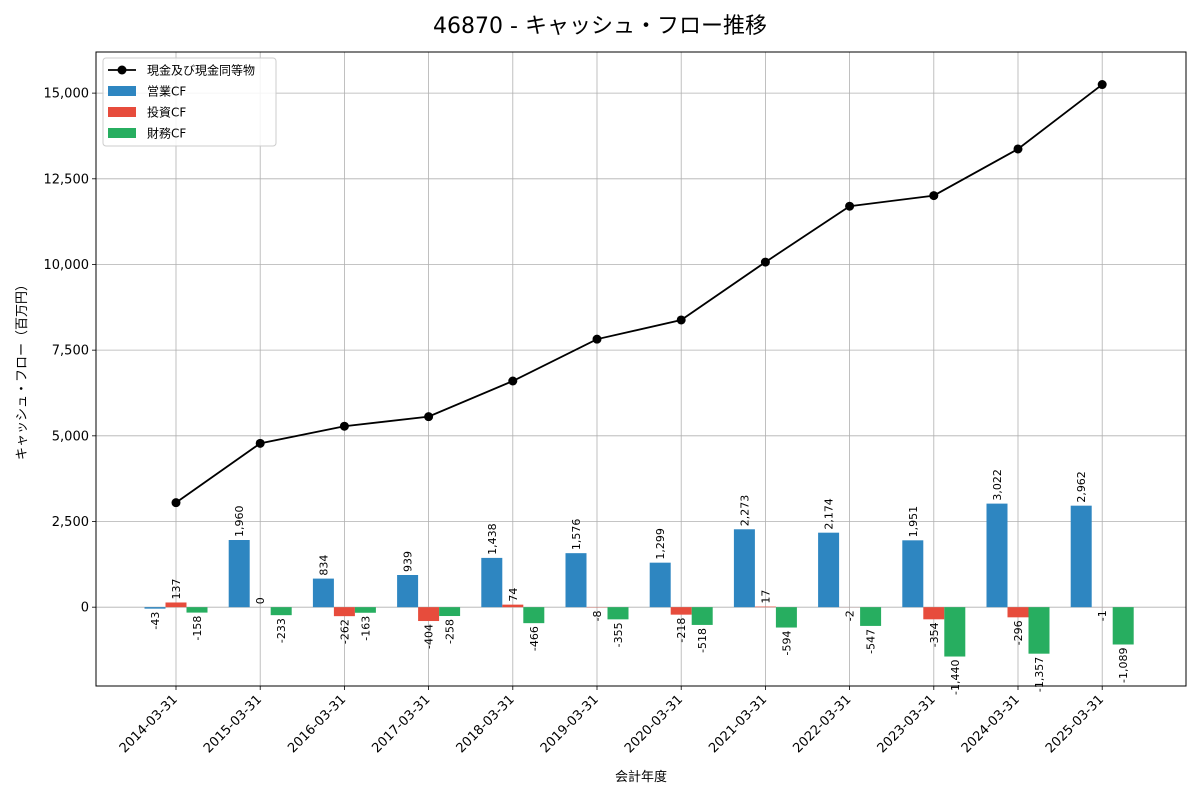  I want to click on legend-box, so click(189, 102).